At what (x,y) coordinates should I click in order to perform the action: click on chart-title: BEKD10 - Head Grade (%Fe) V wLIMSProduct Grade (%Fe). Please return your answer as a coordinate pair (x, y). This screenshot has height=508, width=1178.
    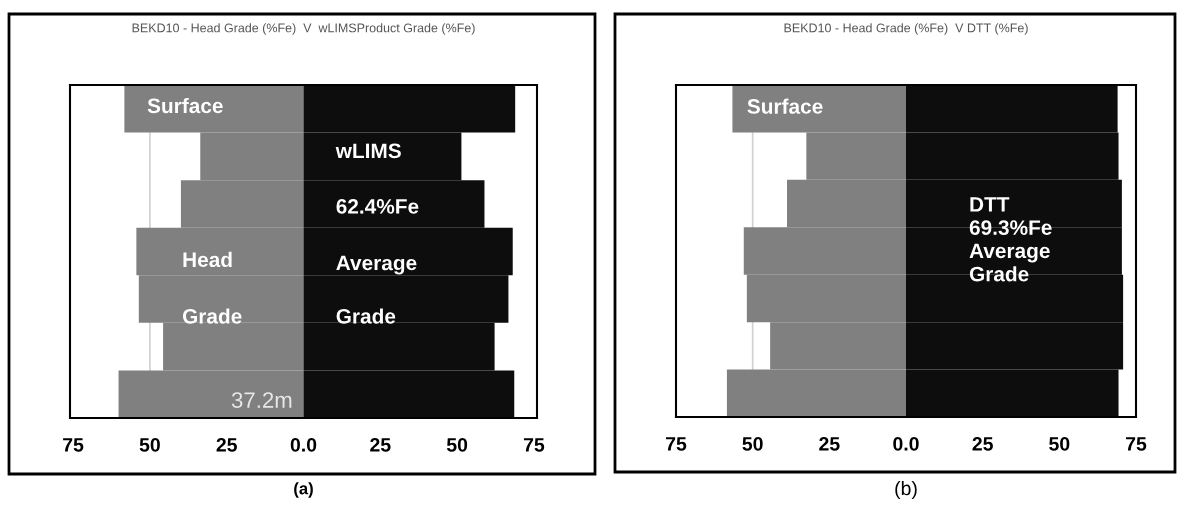
    Looking at the image, I should click on (303, 29).